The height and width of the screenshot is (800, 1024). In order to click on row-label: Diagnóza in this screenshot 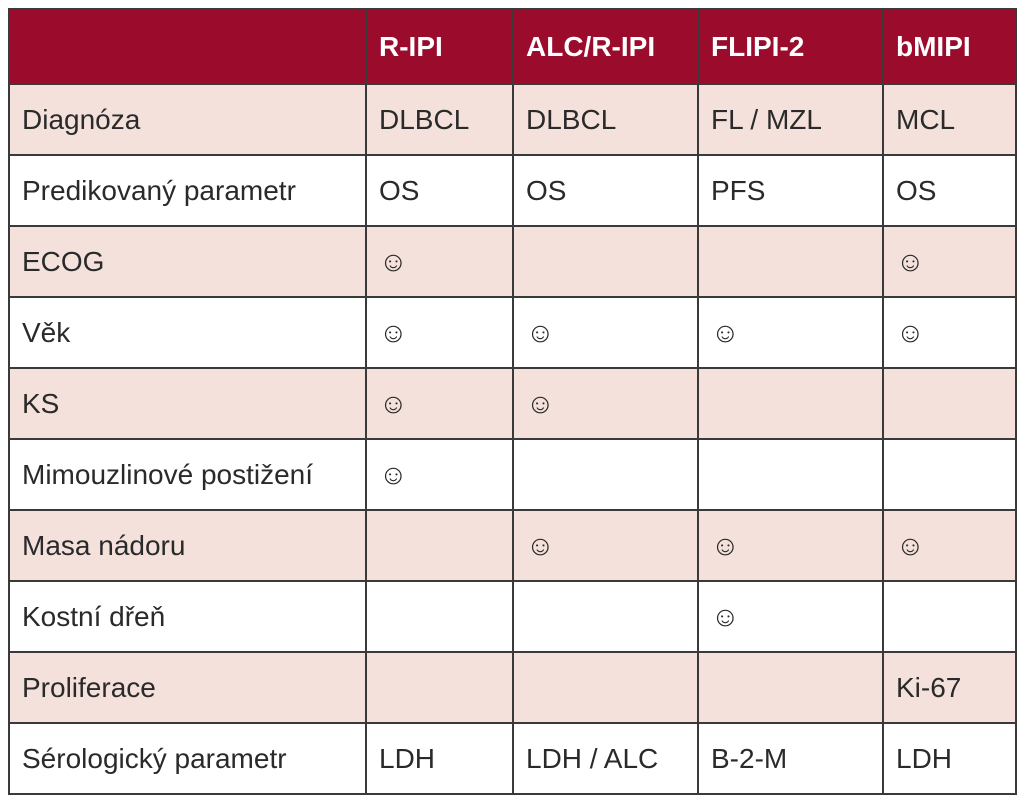, I will do `click(187, 119)`.